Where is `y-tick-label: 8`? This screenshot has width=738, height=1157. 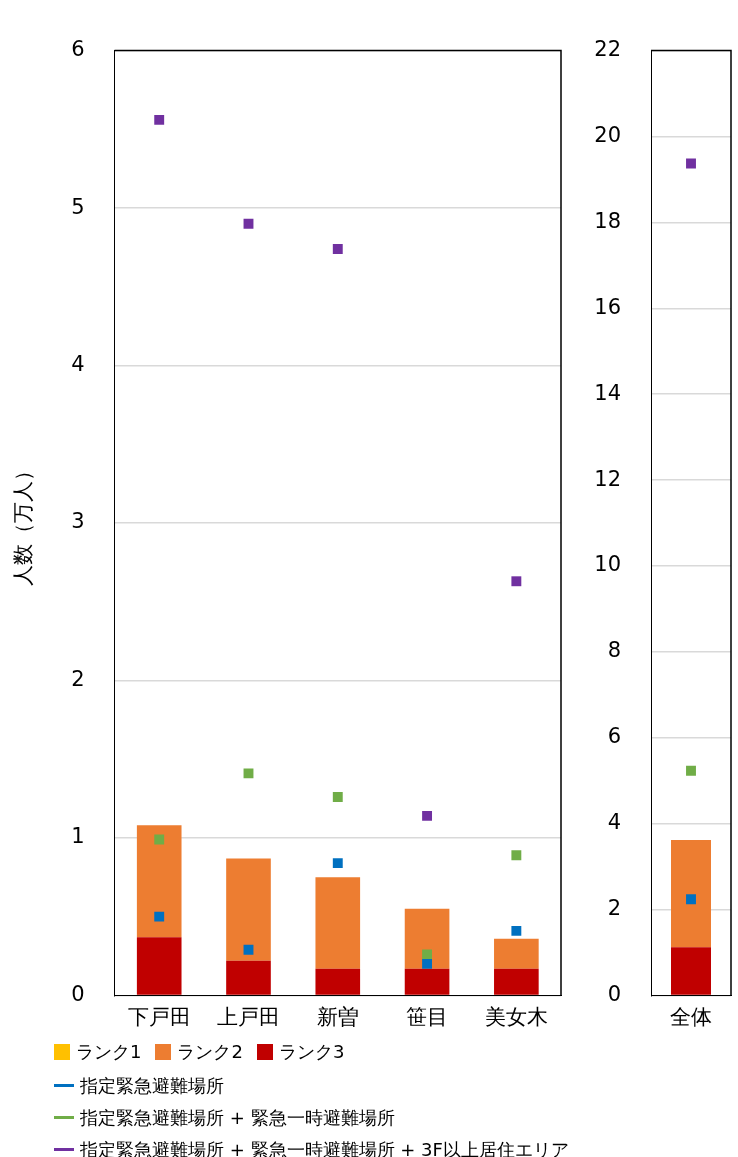
y-tick-label: 8 is located at coordinates (614, 650).